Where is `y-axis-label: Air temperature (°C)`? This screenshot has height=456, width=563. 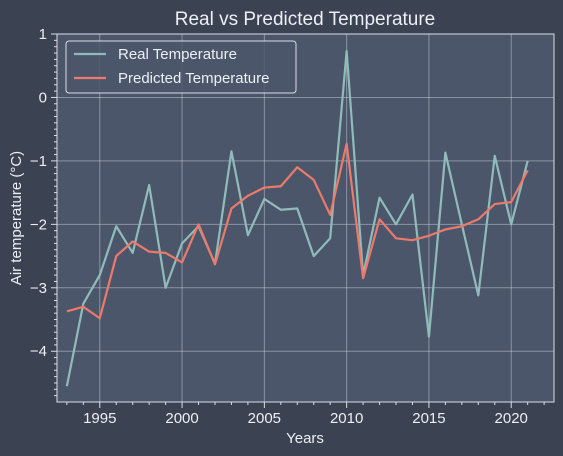
y-axis-label: Air temperature (°C) is located at coordinates (16, 218).